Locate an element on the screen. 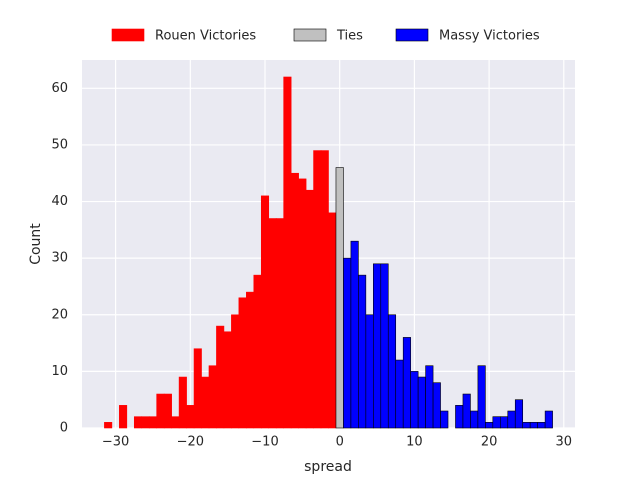  y-tick-label: 30 is located at coordinates (59, 258).